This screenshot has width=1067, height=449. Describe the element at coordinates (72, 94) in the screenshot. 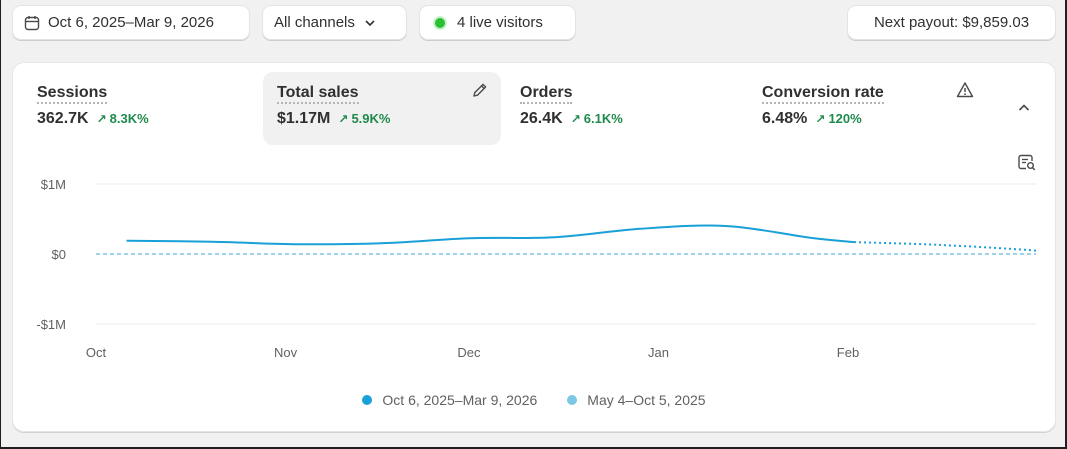

I see `metric-label: Sessions` at that location.